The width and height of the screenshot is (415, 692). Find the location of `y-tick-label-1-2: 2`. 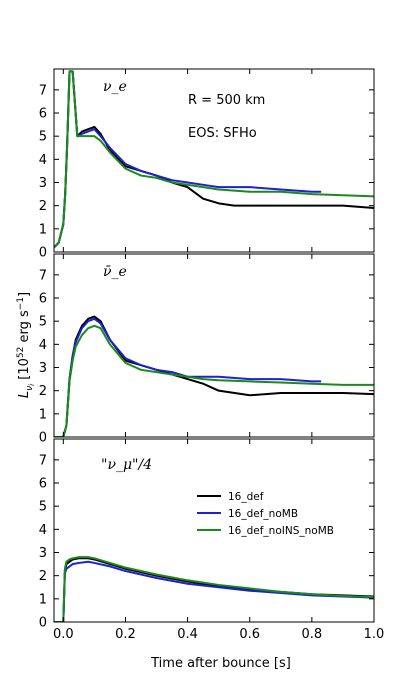

y-tick-label-1-2: 2 is located at coordinates (43, 391).